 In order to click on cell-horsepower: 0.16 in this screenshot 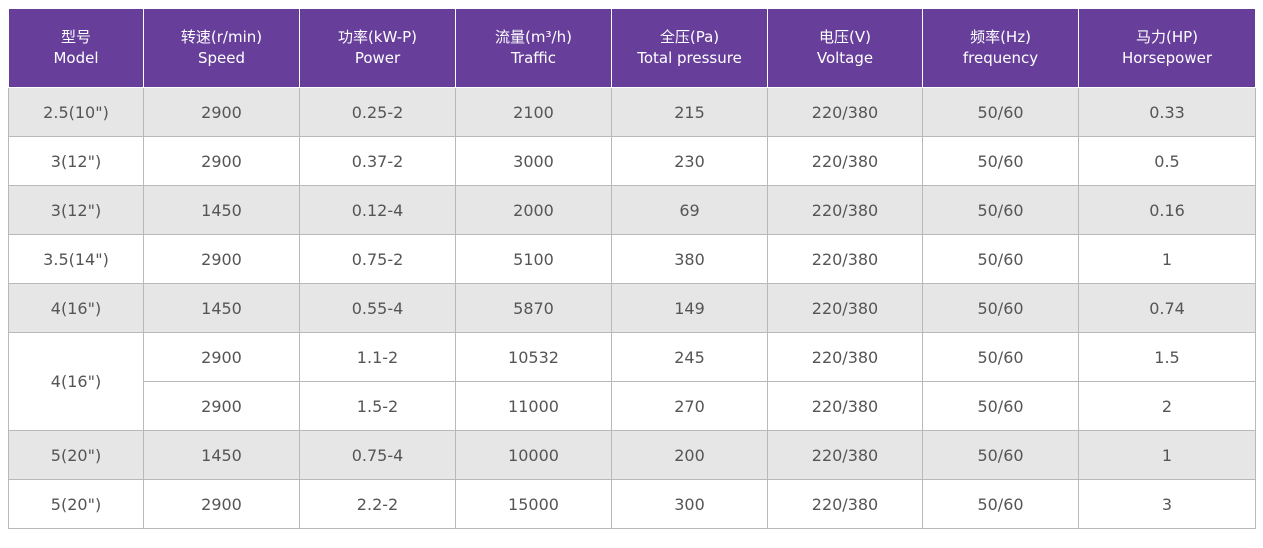, I will do `click(1167, 210)`.